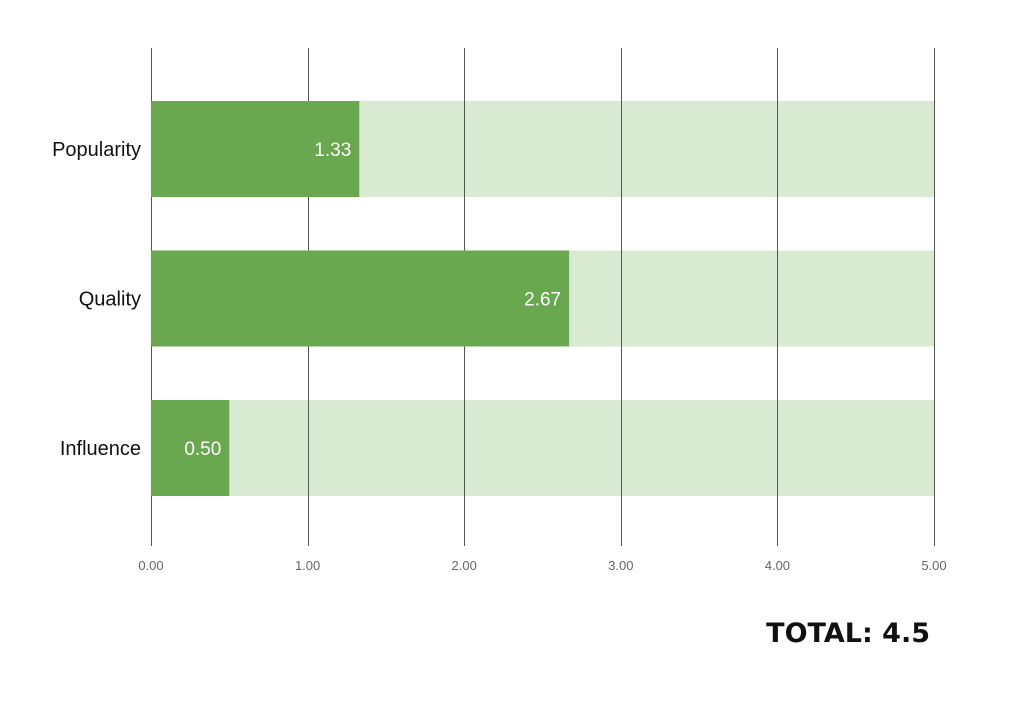  I want to click on category-label: Quality, so click(110, 300).